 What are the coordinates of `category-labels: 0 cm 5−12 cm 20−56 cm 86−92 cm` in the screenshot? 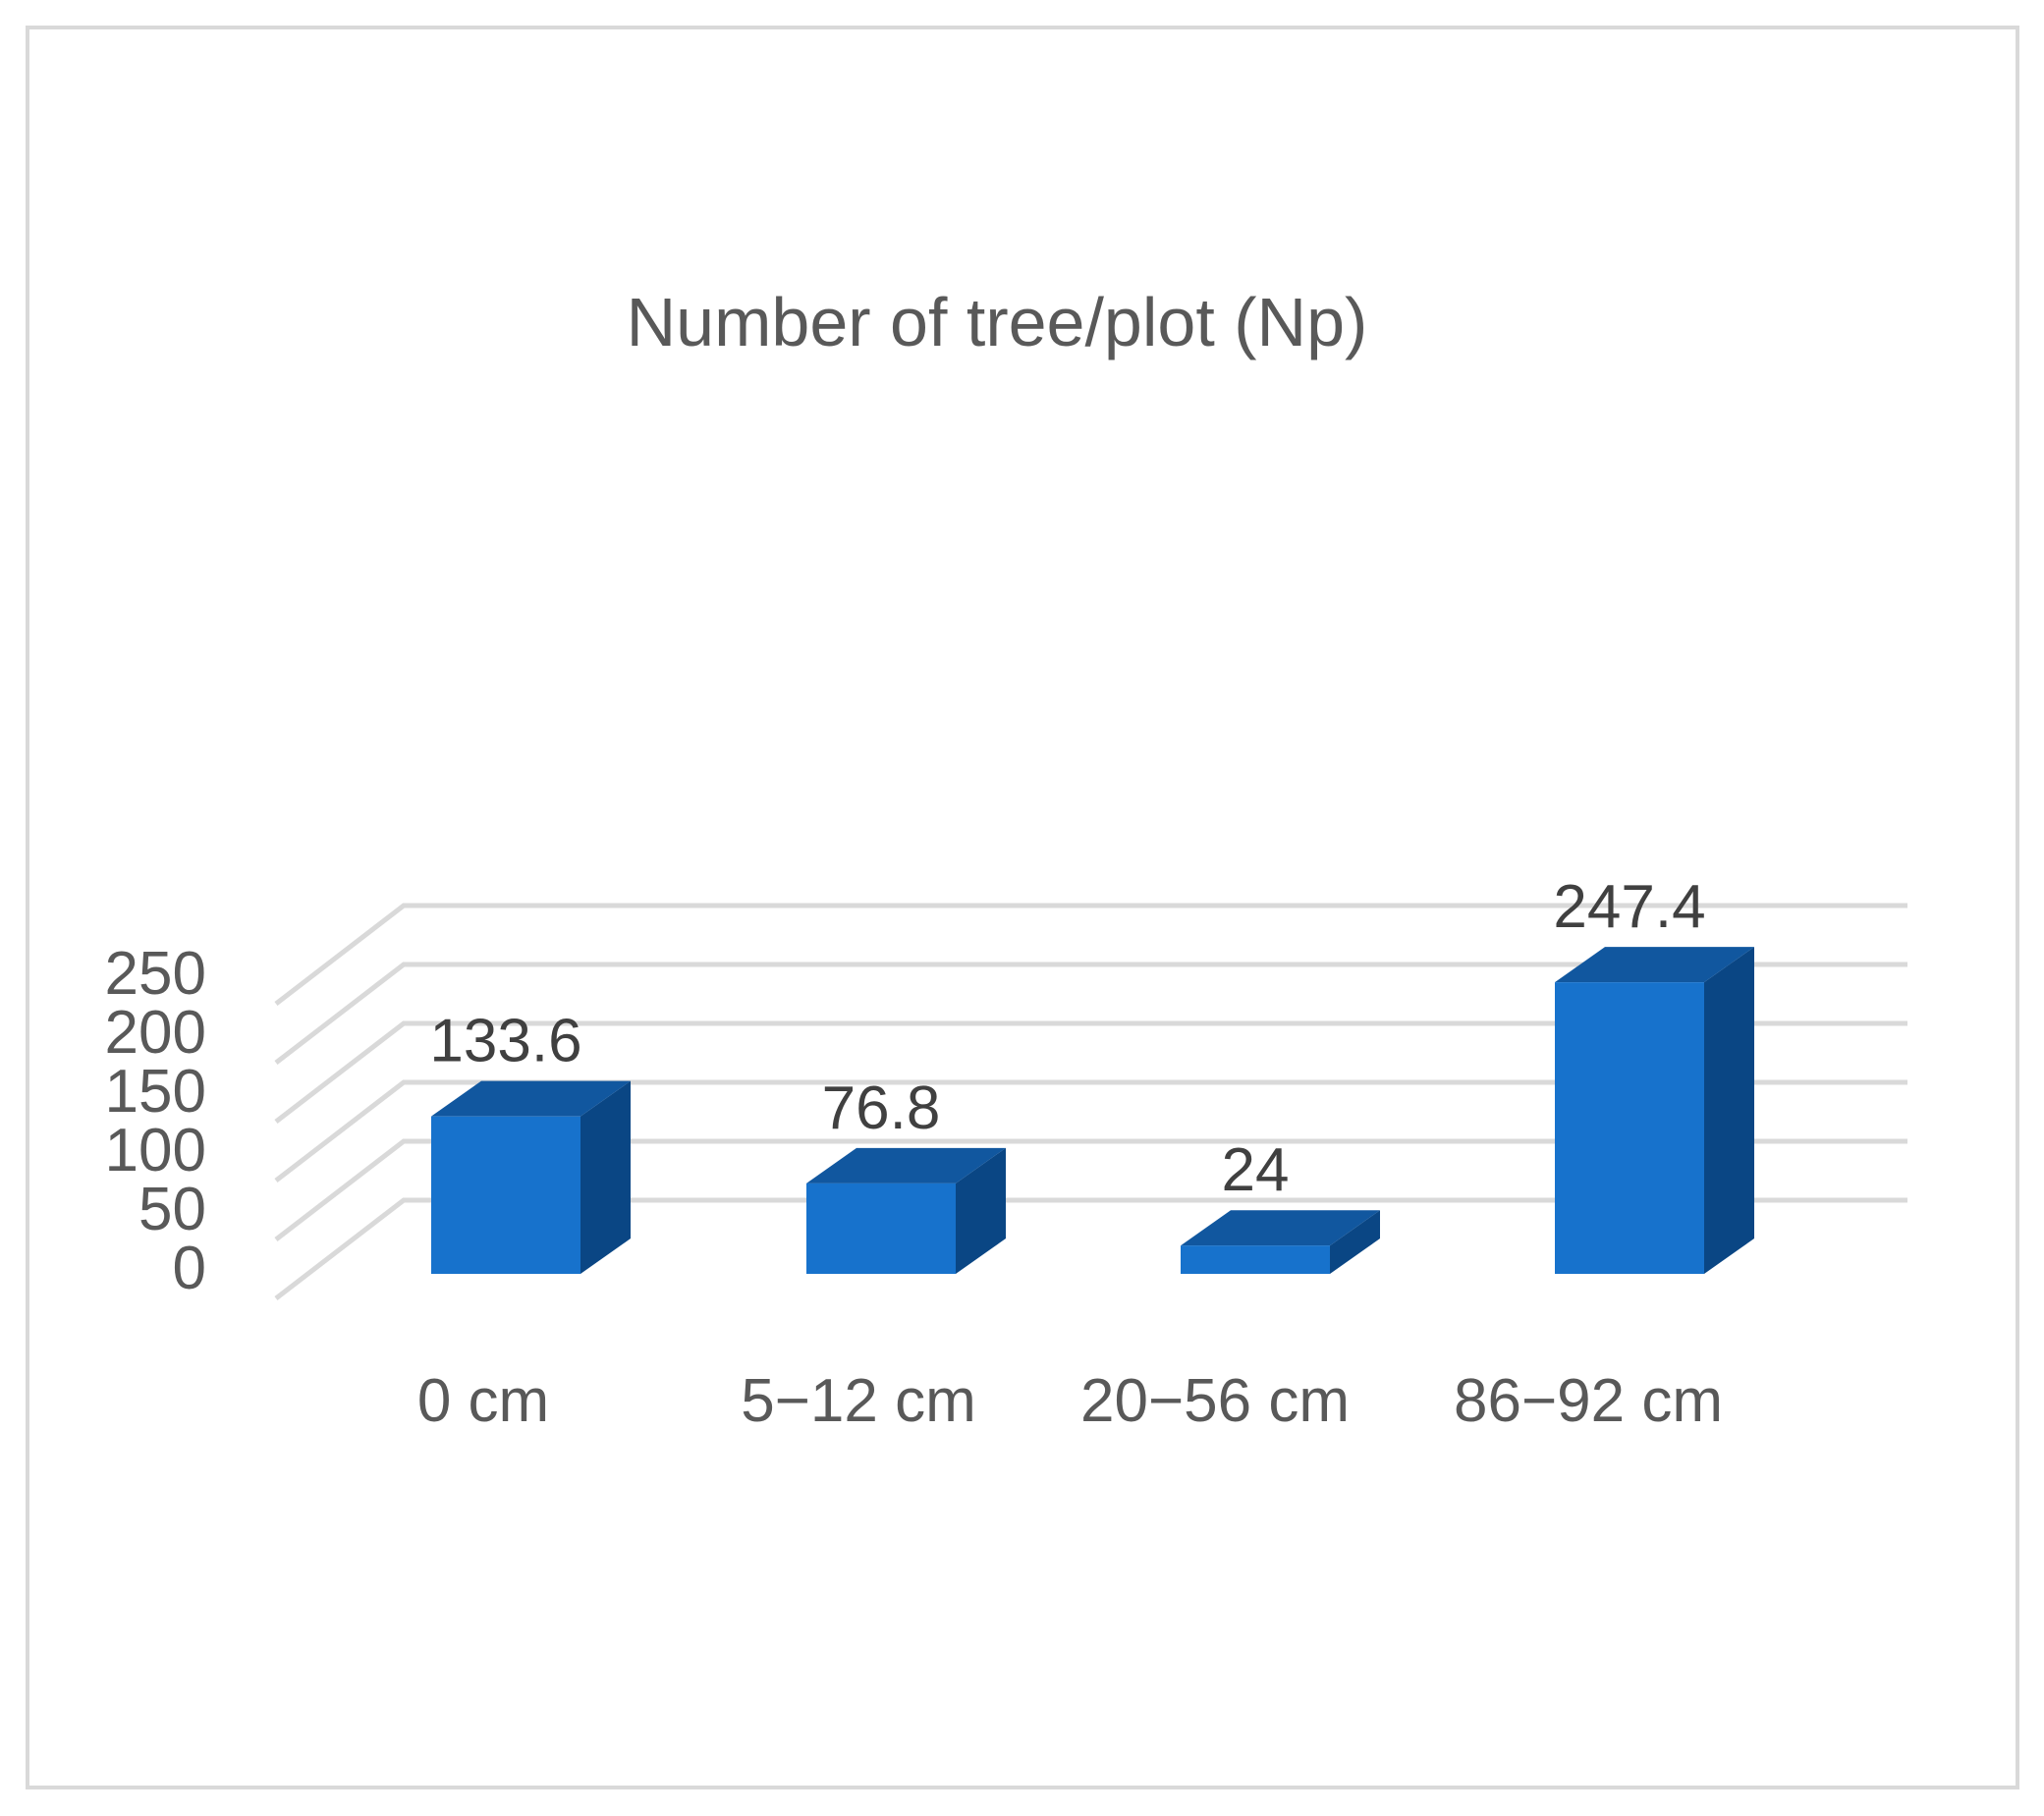 It's located at (1070, 1401).